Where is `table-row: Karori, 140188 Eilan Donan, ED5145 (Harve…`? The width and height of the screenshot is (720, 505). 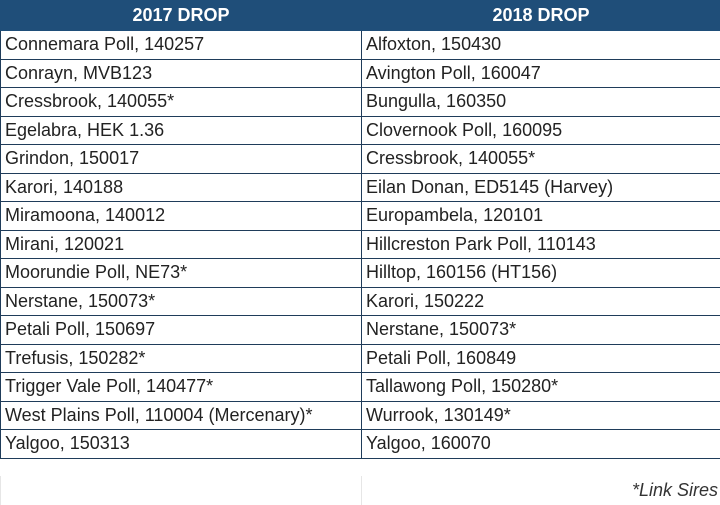
table-row: Karori, 140188 Eilan Donan, ED5145 (Harve… is located at coordinates (360, 187).